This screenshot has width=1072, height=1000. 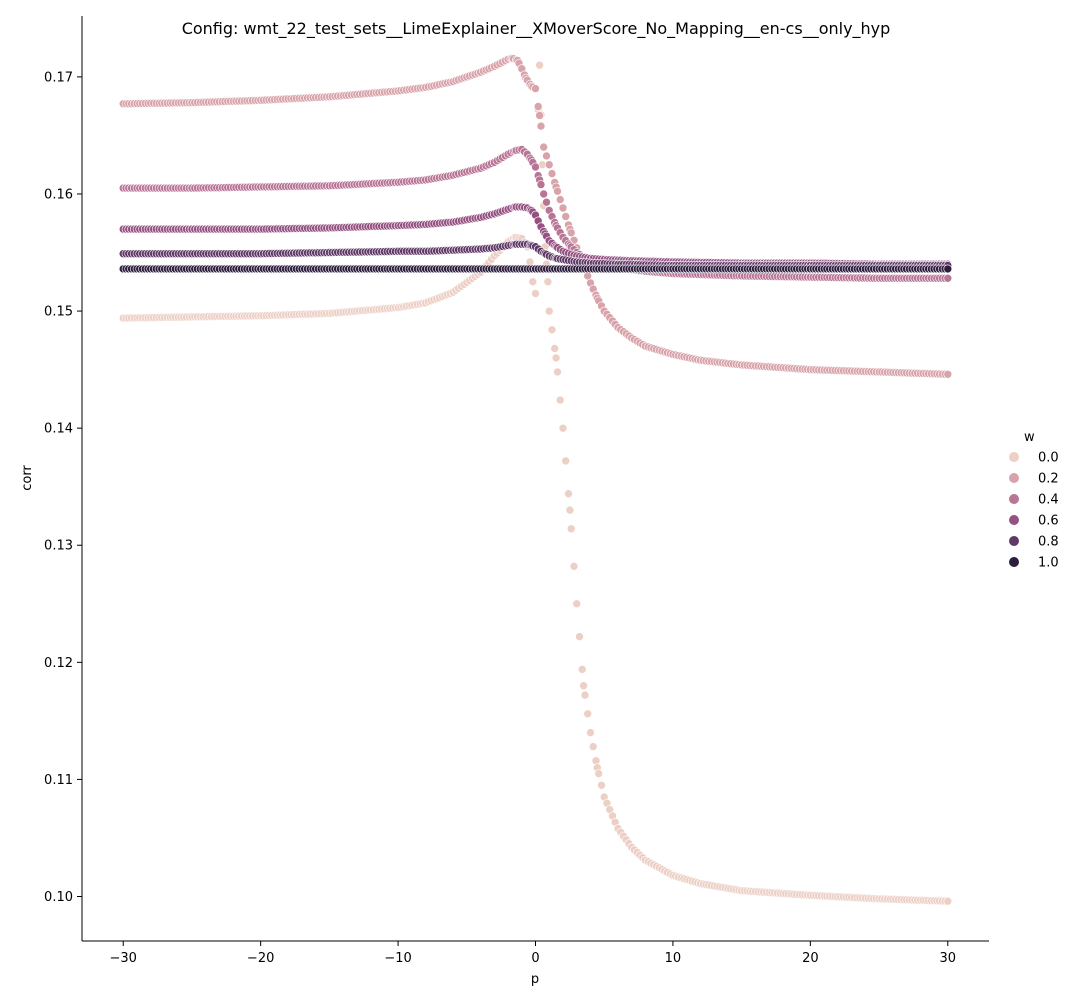 I want to click on y-tick-label: 0.17, so click(x=58, y=77).